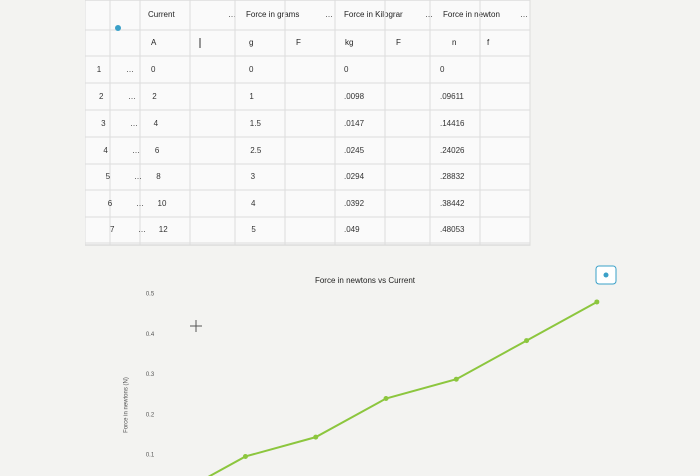 The image size is (700, 476). What do you see at coordinates (157, 150) in the screenshot?
I see `cell: 6` at bounding box center [157, 150].